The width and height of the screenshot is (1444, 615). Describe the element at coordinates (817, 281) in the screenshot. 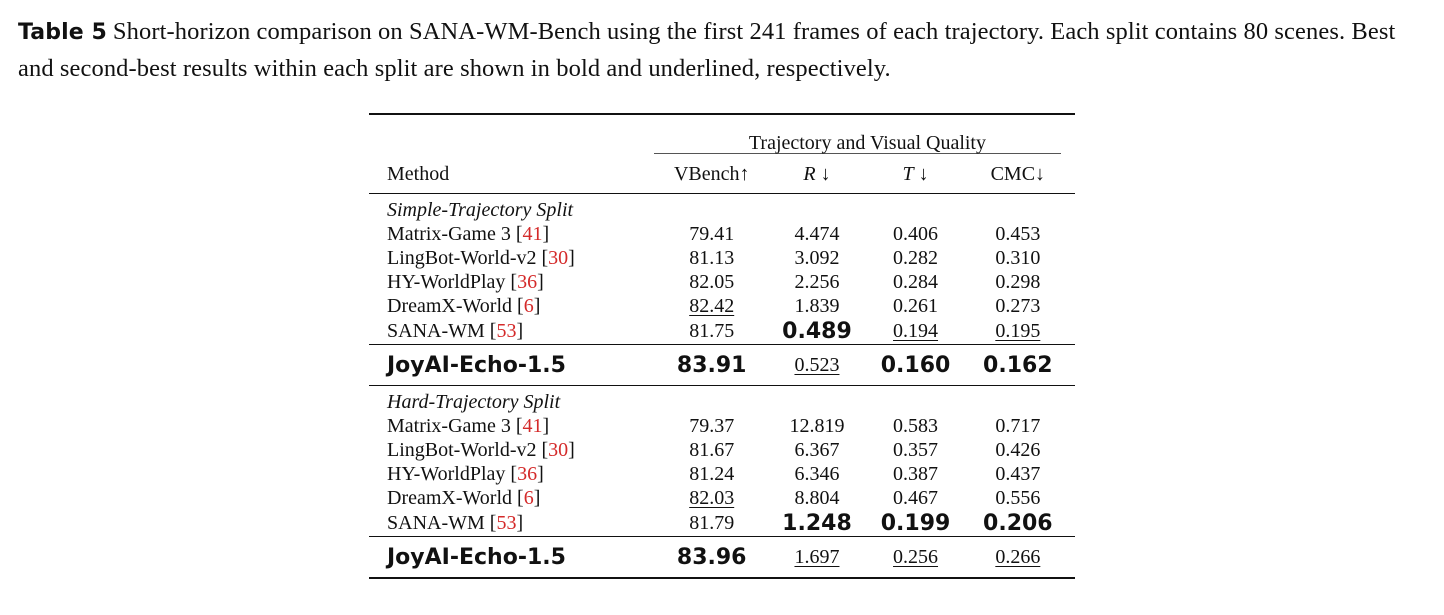

I see `cell-r: 2.256` at that location.